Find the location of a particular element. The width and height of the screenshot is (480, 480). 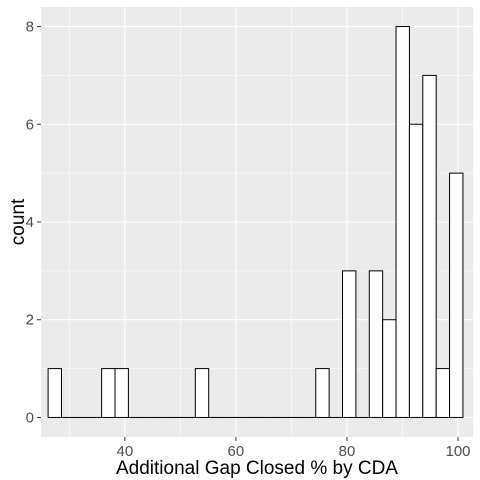

x-tick-label: 80 is located at coordinates (347, 451).